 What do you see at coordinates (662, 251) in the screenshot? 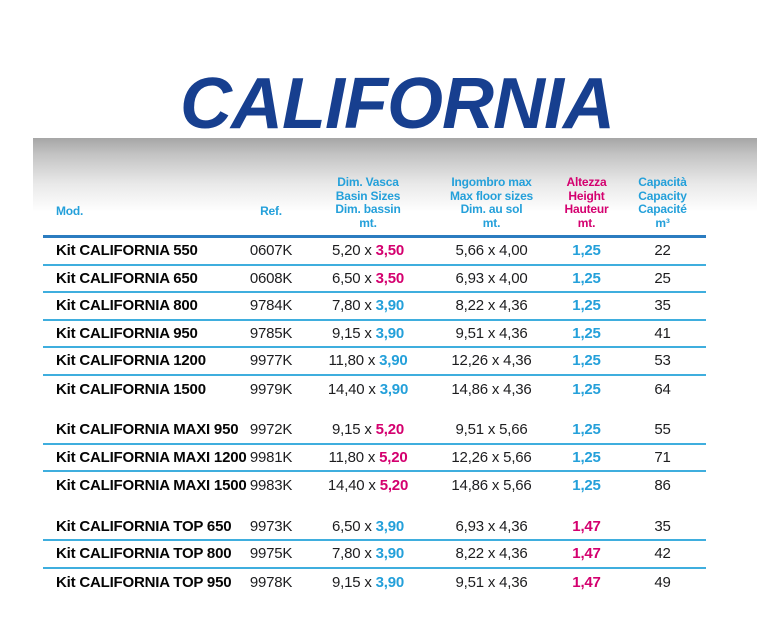
I see `capacity-cell: 22` at bounding box center [662, 251].